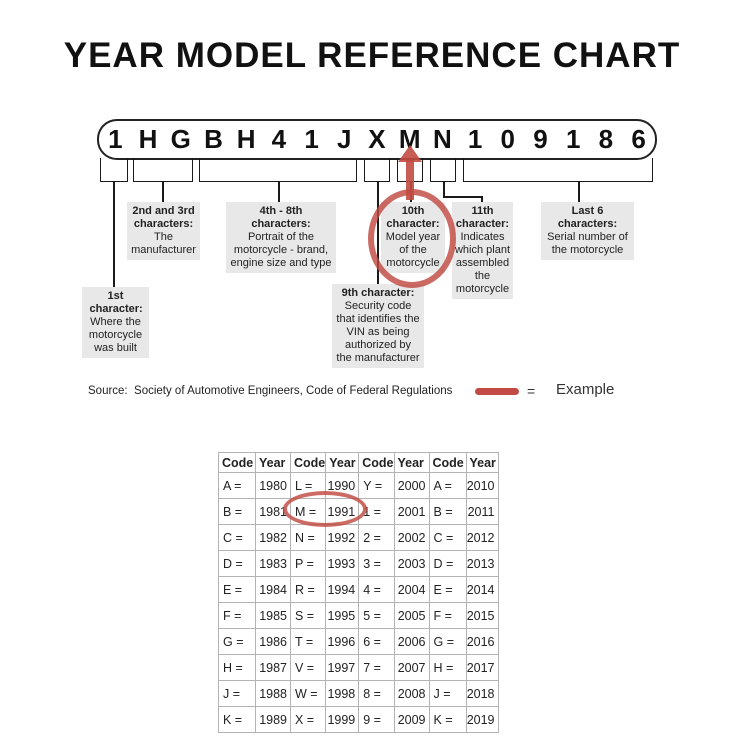  I want to click on table-header-row: Code Year Code Year Code Year Code Year, so click(358, 462).